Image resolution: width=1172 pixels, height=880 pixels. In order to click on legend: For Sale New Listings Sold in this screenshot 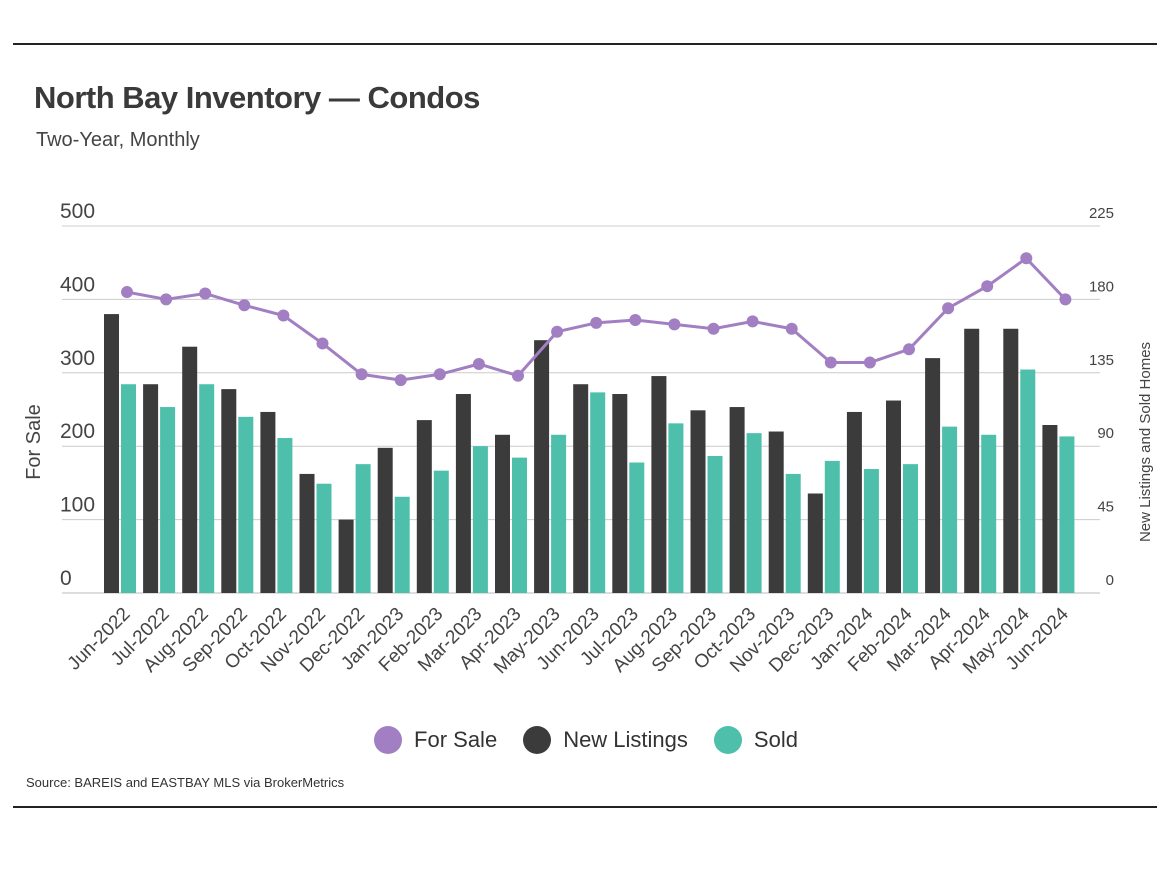, I will do `click(586, 740)`.